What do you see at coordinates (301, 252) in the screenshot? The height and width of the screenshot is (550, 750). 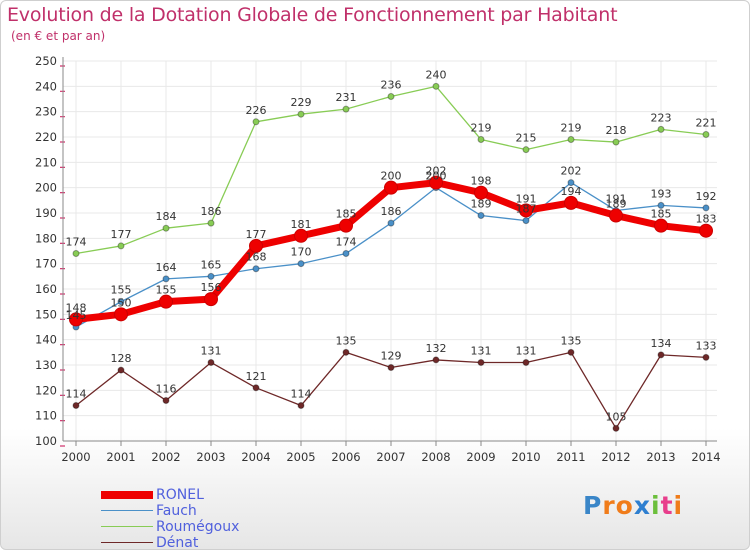 I see `data-label: 170` at bounding box center [301, 252].